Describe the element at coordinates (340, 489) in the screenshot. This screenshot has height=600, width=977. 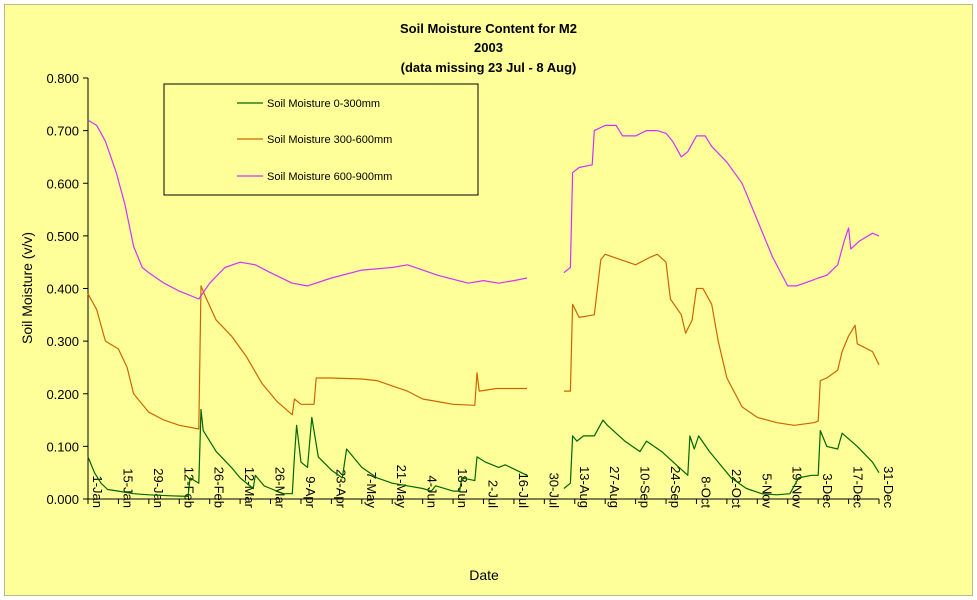
I see `x-tick-label: 23-Apr` at that location.